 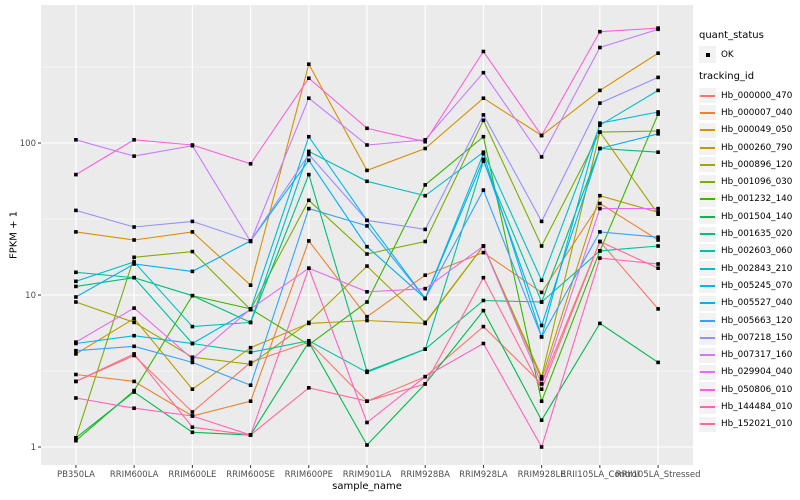 What do you see at coordinates (14, 235) in the screenshot?
I see `y-axis-title: FPKM + 1` at bounding box center [14, 235].